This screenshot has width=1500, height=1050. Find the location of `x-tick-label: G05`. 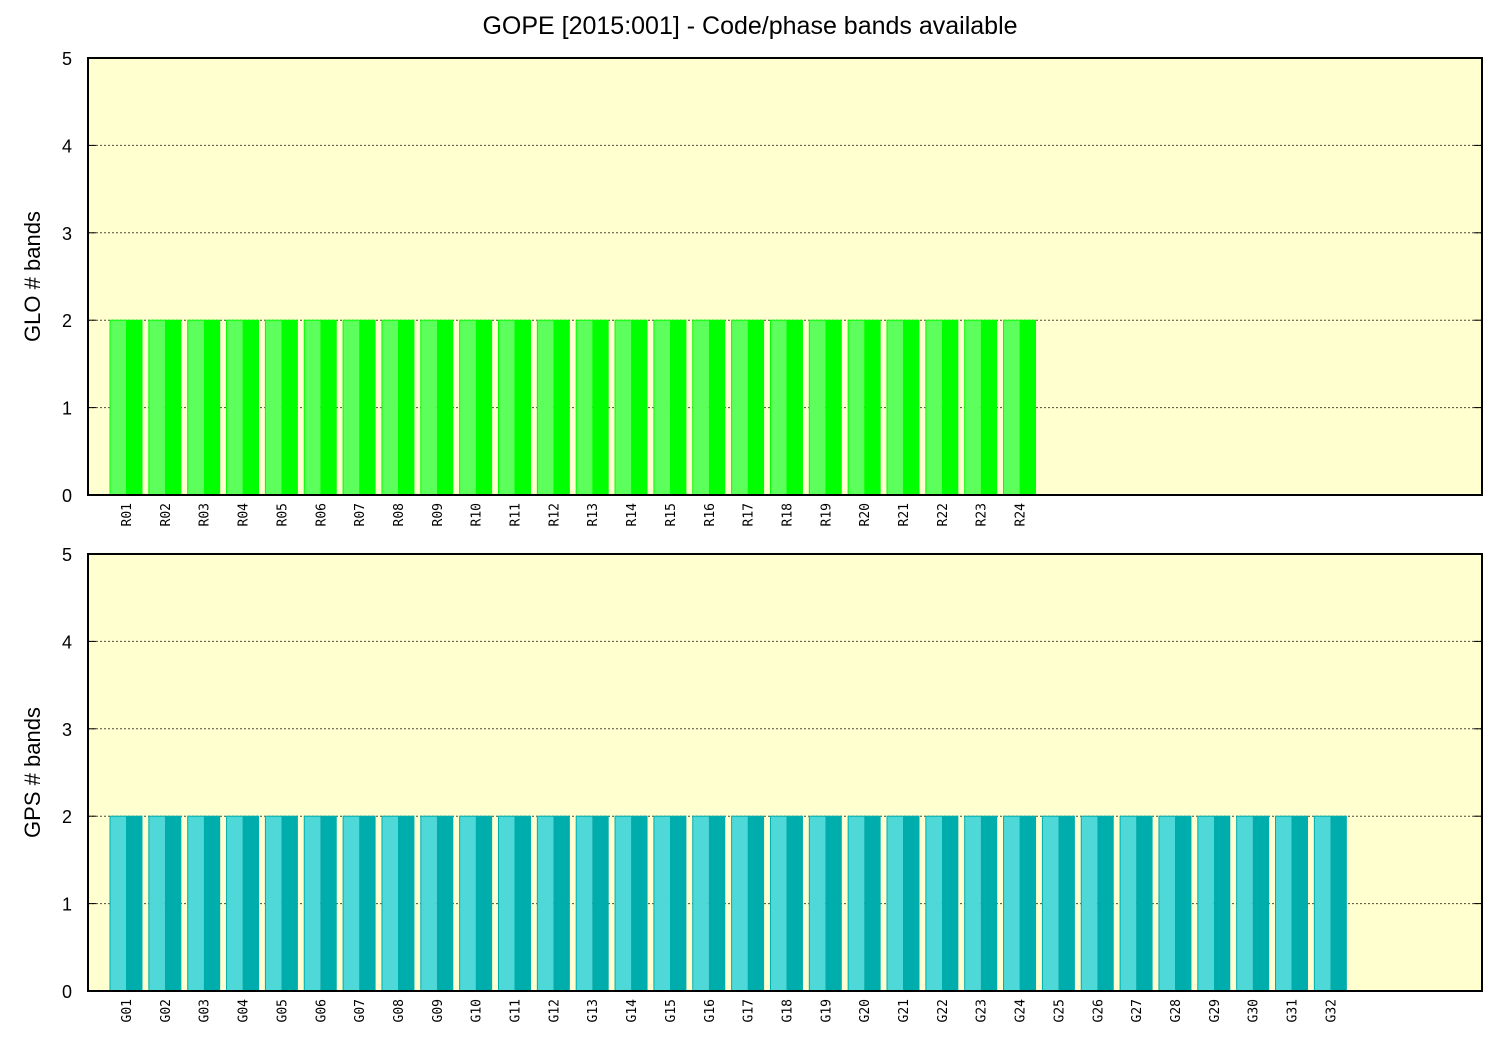

x-tick-label: G05 is located at coordinates (282, 1010).